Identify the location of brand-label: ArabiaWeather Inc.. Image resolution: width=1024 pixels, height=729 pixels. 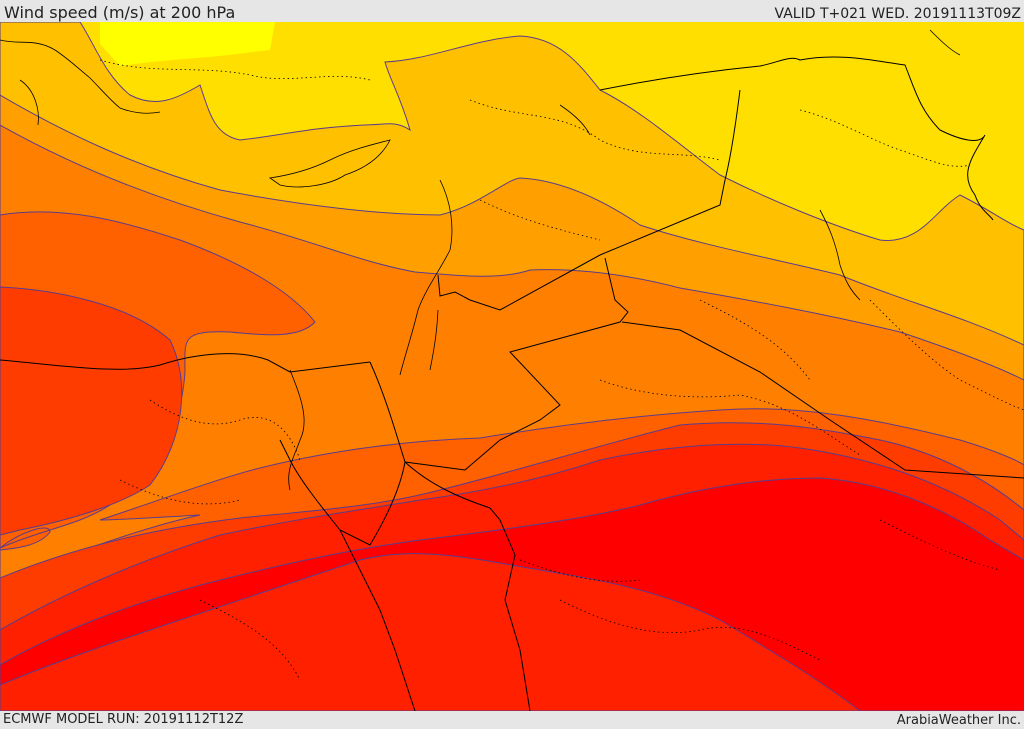
(958, 720).